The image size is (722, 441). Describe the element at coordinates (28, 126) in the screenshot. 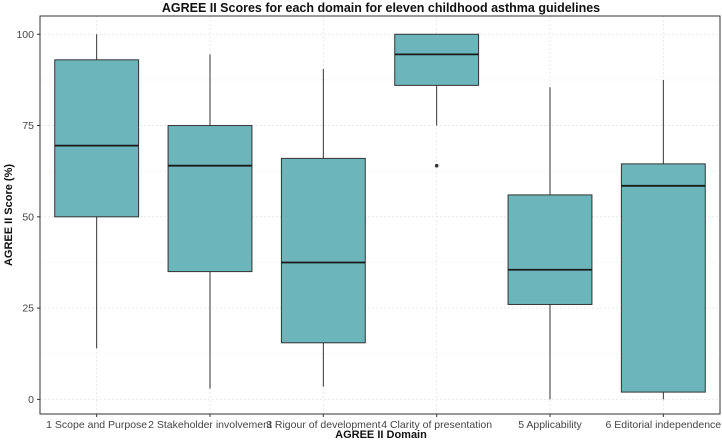

I see `y-tick-label: 75` at that location.